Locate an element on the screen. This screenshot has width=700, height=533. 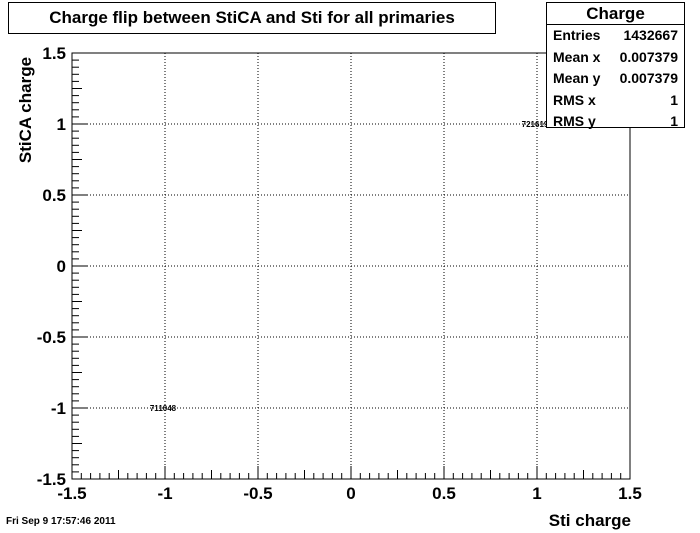
stats-key: Mean y is located at coordinates (577, 78).